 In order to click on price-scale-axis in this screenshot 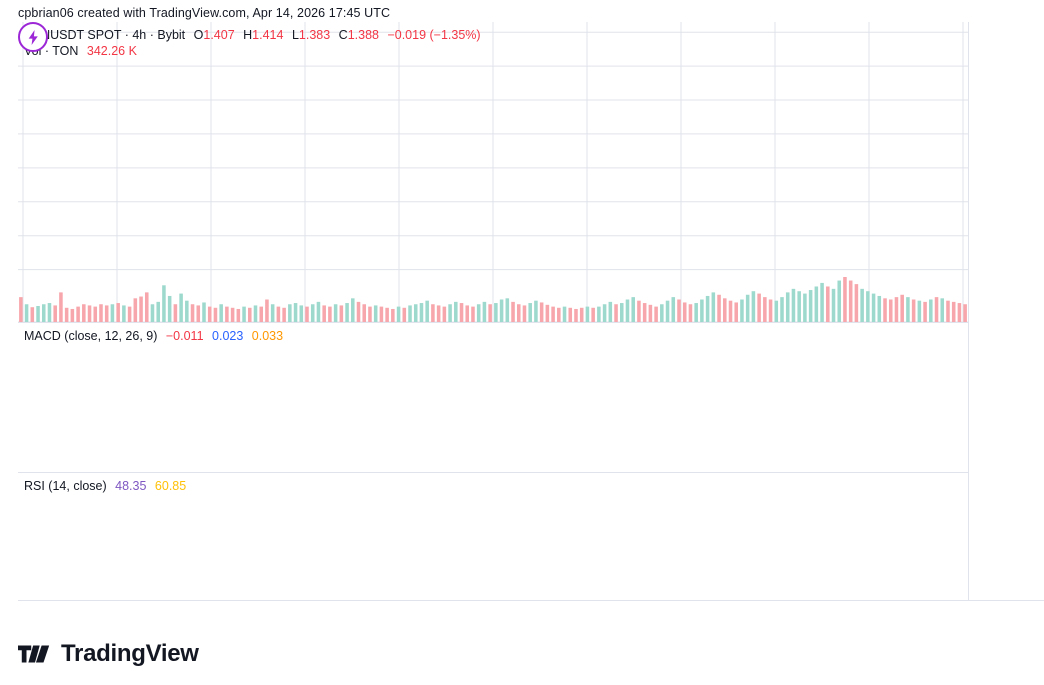, I will do `click(1006, 311)`.